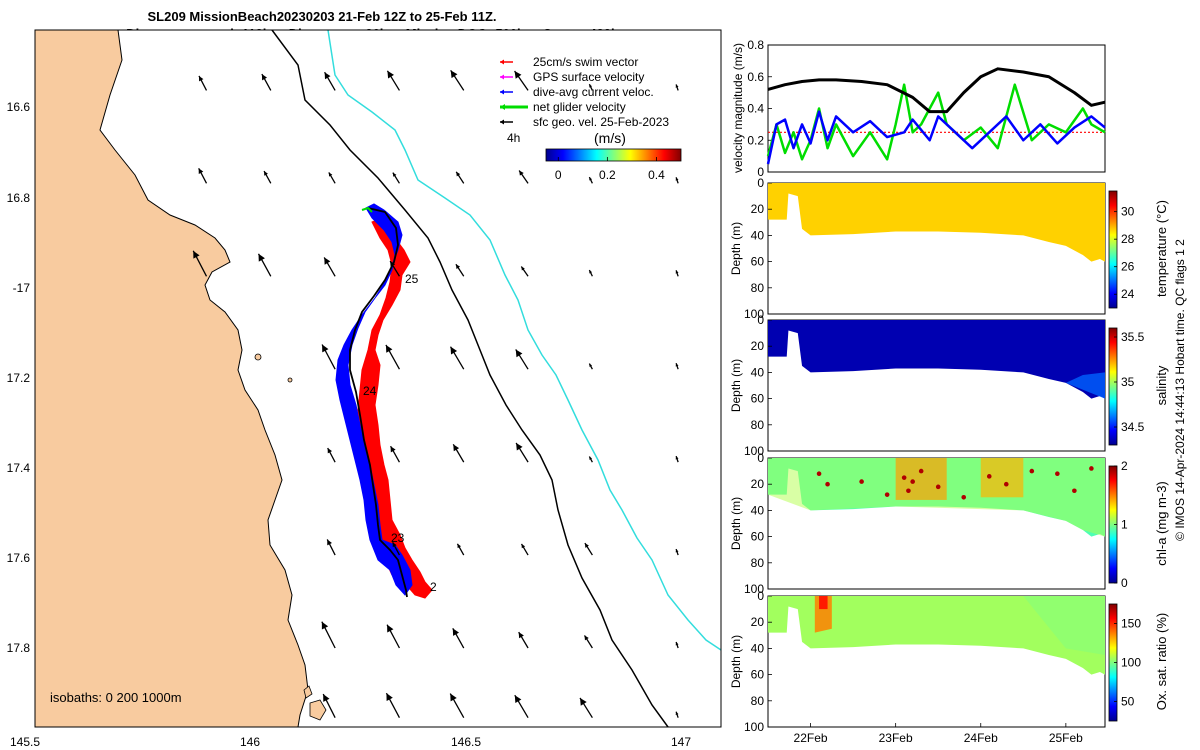 The image size is (1200, 750). Describe the element at coordinates (1128, 212) in the screenshot. I see `colorbar-tick-label: 30` at that location.